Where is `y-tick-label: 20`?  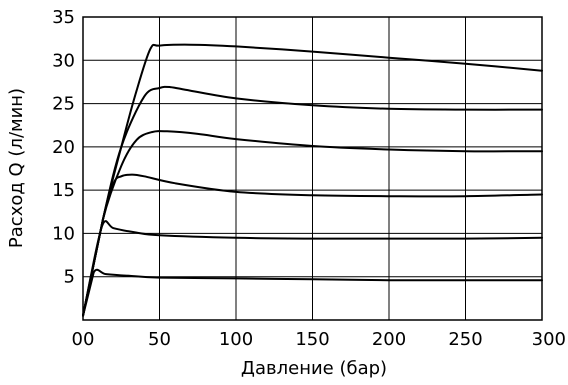 y-tick-label: 20 is located at coordinates (63, 147).